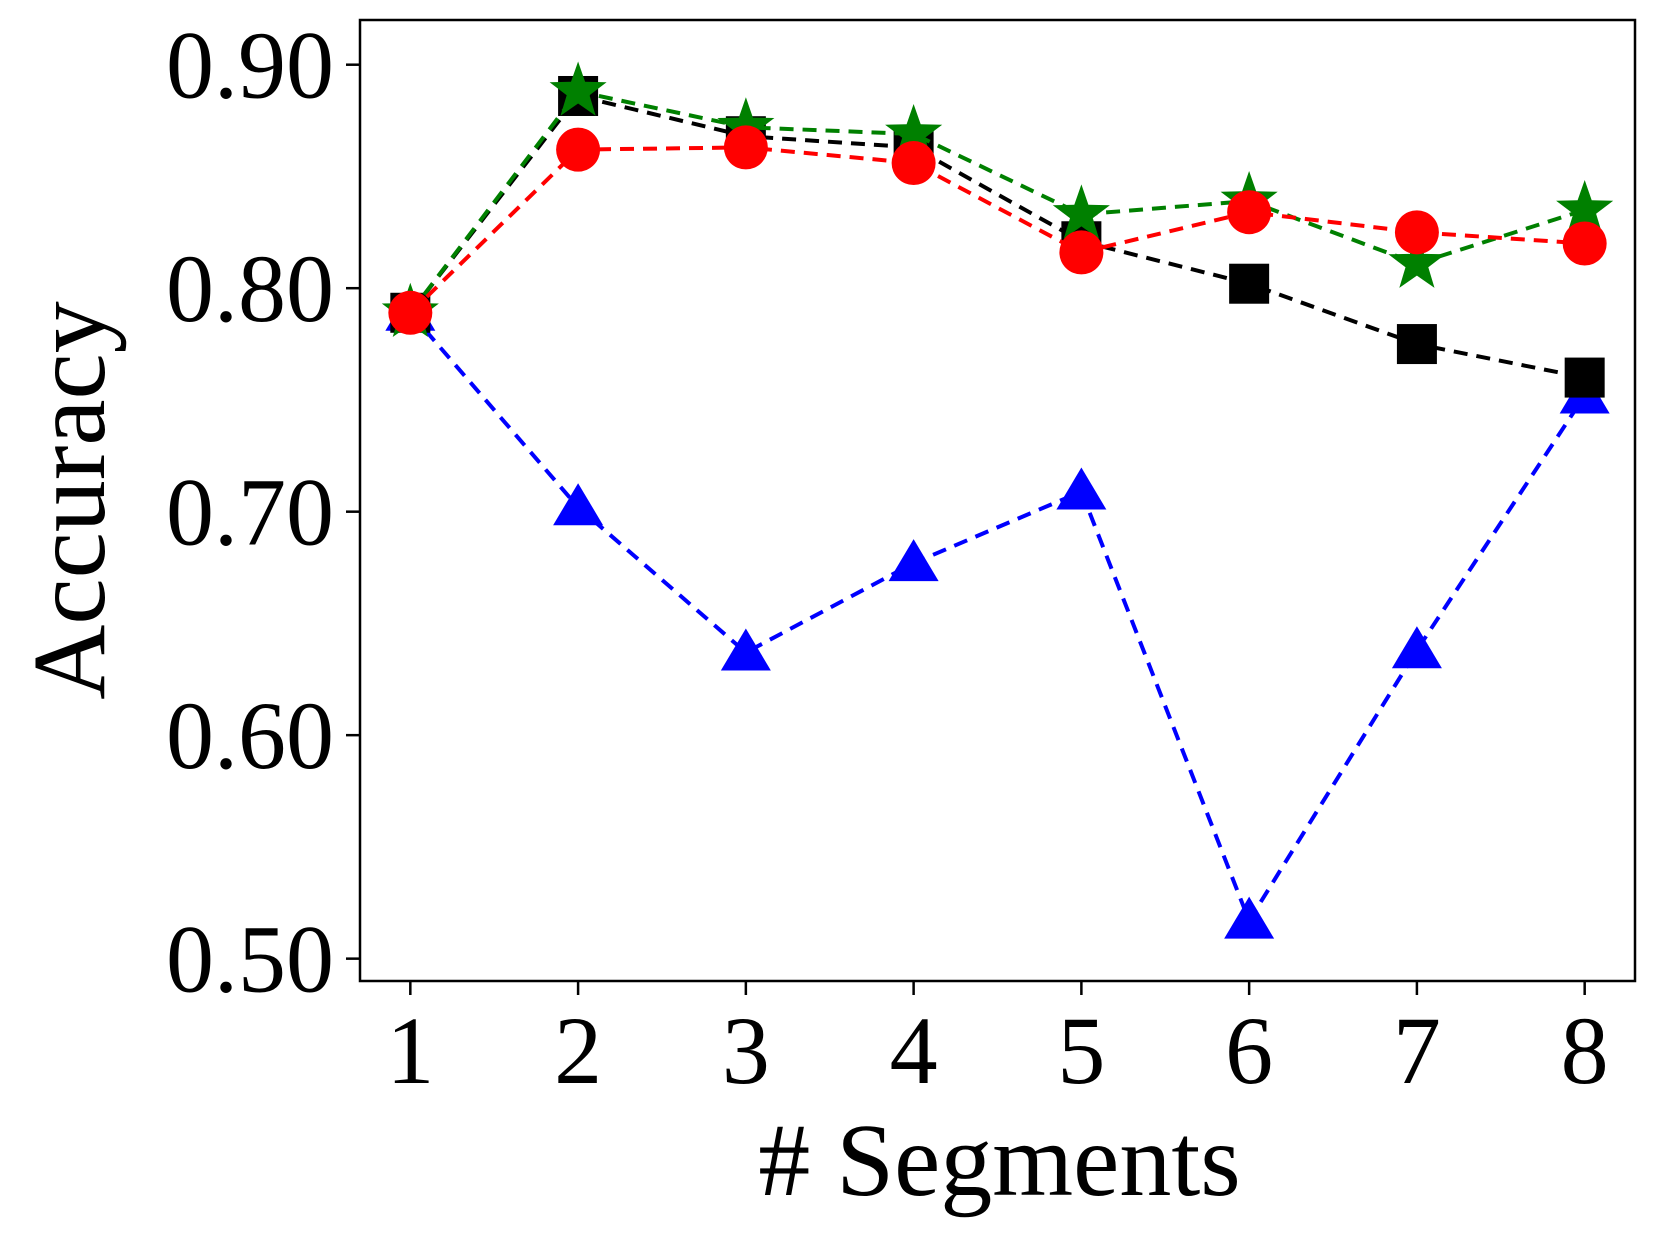 This screenshot has height=1238, width=1661. Describe the element at coordinates (997, 1042) in the screenshot. I see `x-axis-ticks: 1 2 3 4 5 6 7 8` at that location.